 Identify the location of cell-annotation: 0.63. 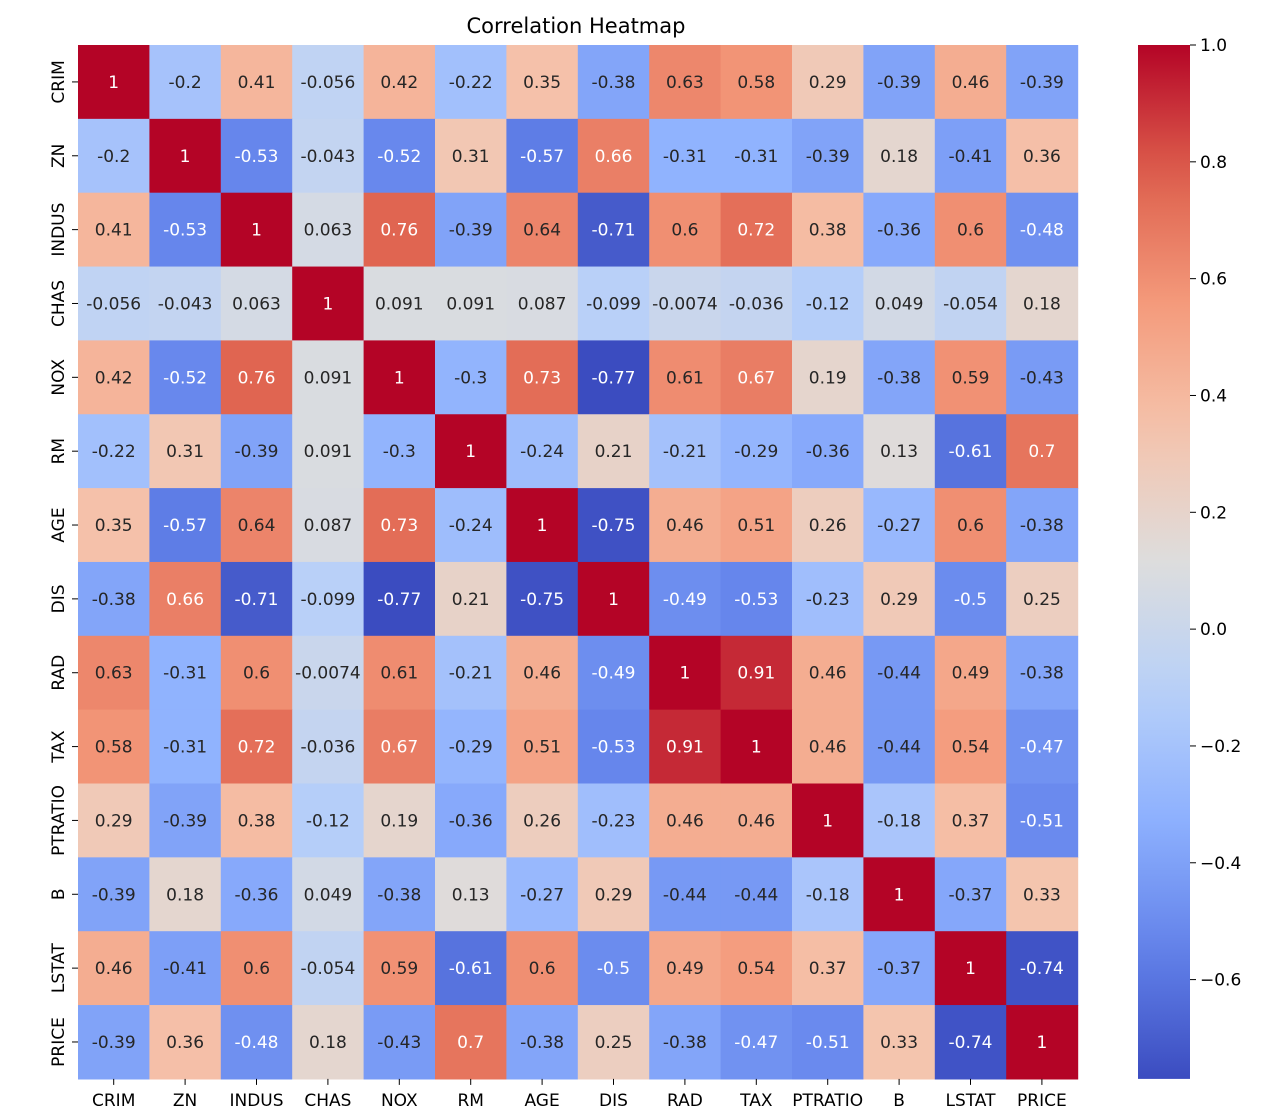
(685, 83).